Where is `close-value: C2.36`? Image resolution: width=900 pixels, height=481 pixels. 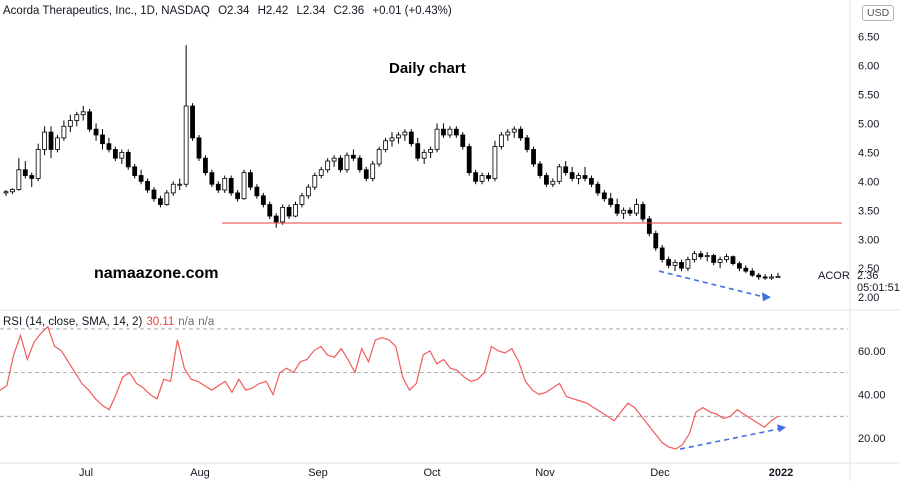 close-value: C2.36 is located at coordinates (349, 11).